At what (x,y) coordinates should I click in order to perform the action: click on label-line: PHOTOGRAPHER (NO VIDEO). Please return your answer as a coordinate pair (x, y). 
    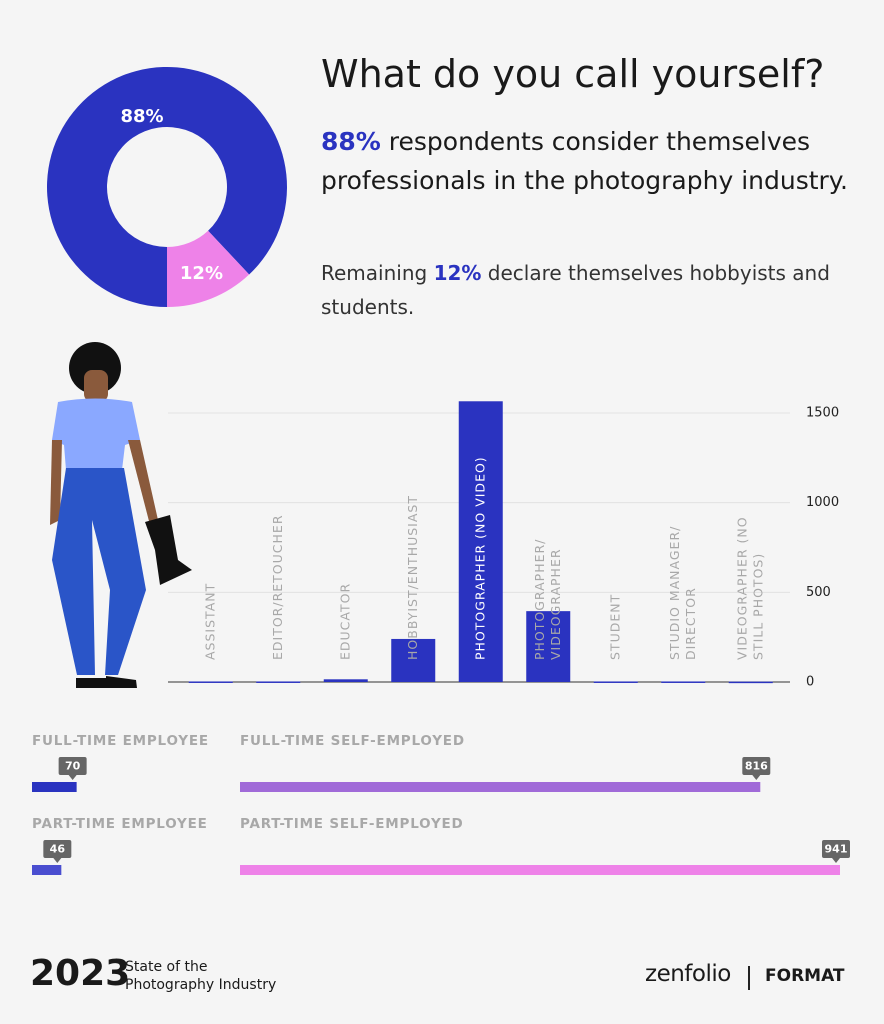
    Looking at the image, I should click on (479, 558).